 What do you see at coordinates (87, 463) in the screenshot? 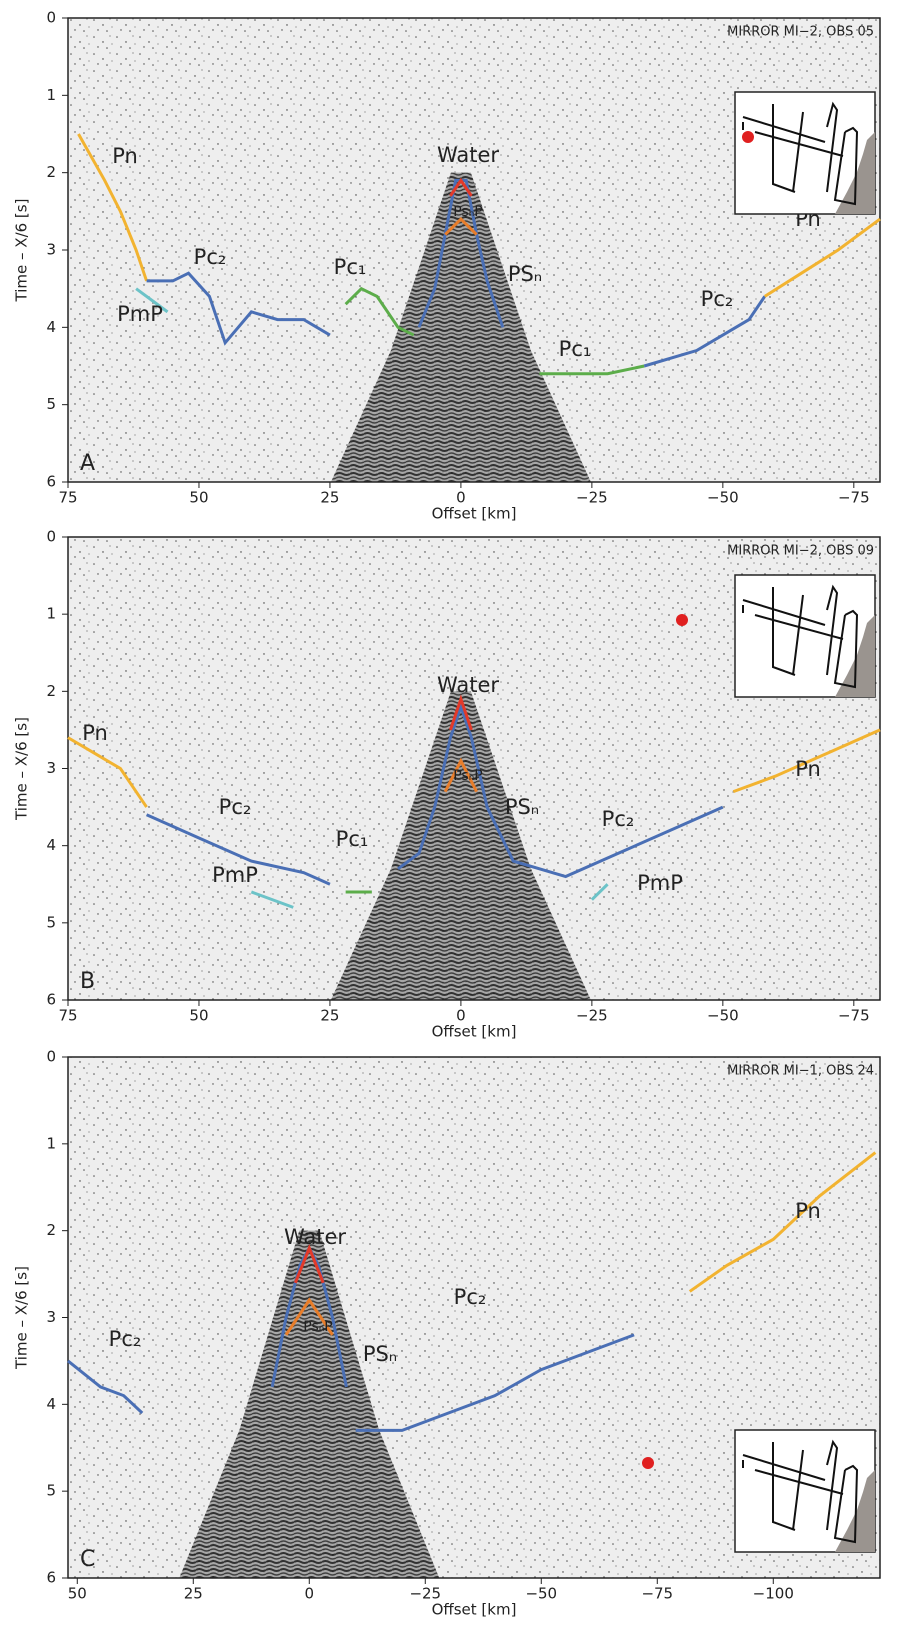
I see `panel-letter: A` at bounding box center [87, 463].